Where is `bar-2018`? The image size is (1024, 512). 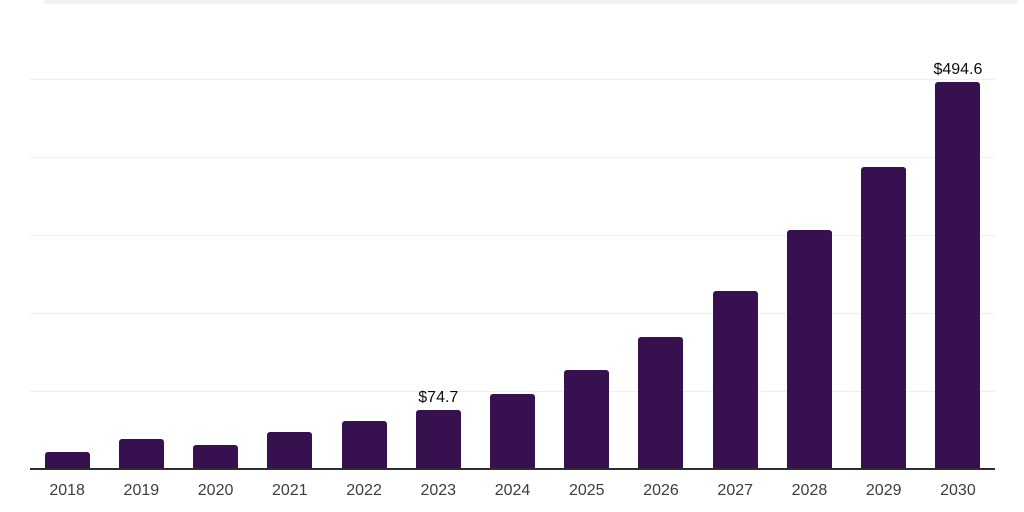 bar-2018 is located at coordinates (67, 460).